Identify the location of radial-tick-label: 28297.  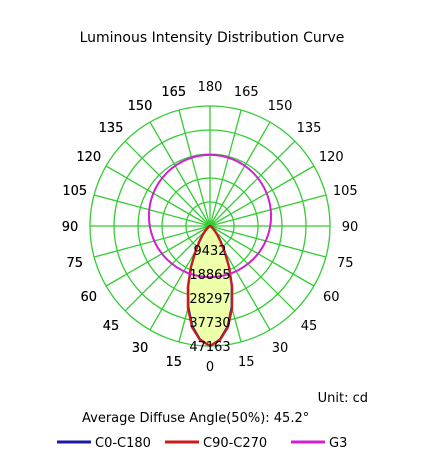
(209, 299).